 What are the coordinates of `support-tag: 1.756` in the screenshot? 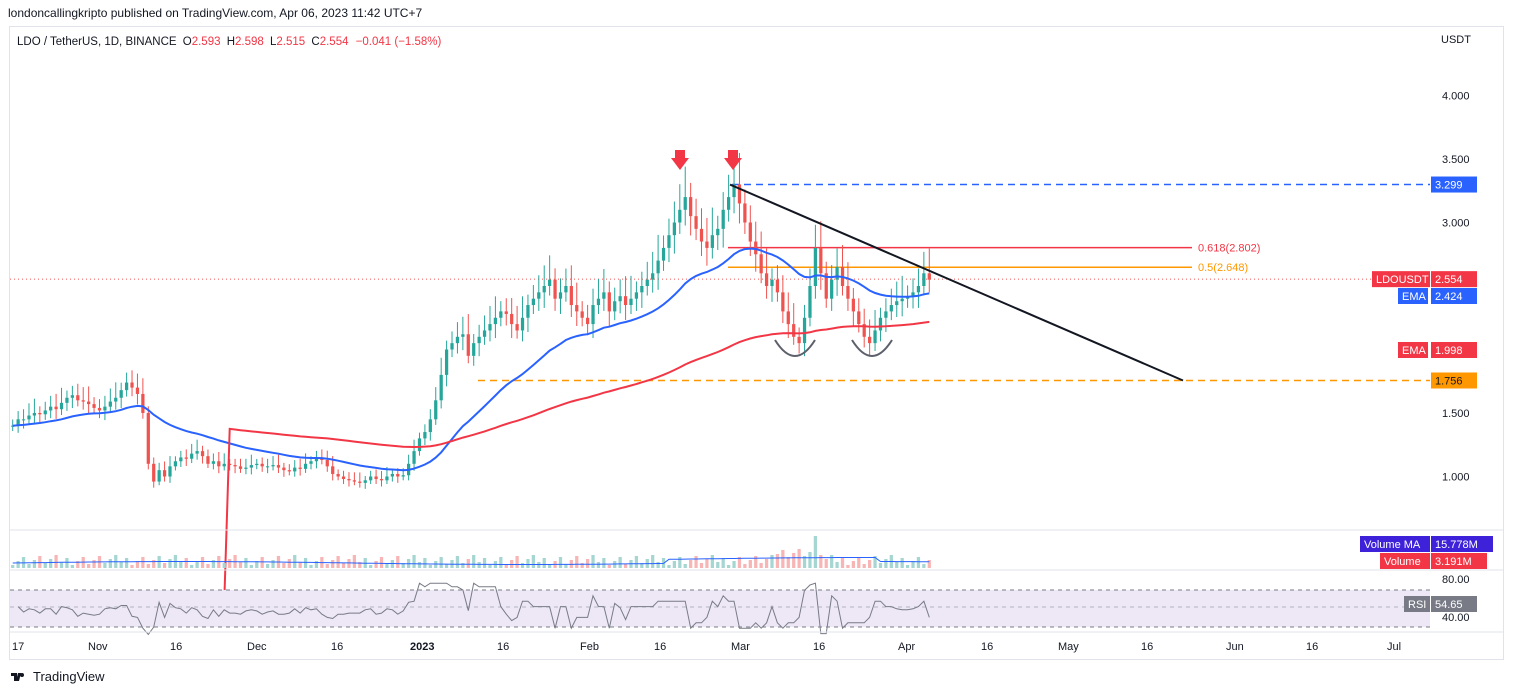 It's located at (1454, 380).